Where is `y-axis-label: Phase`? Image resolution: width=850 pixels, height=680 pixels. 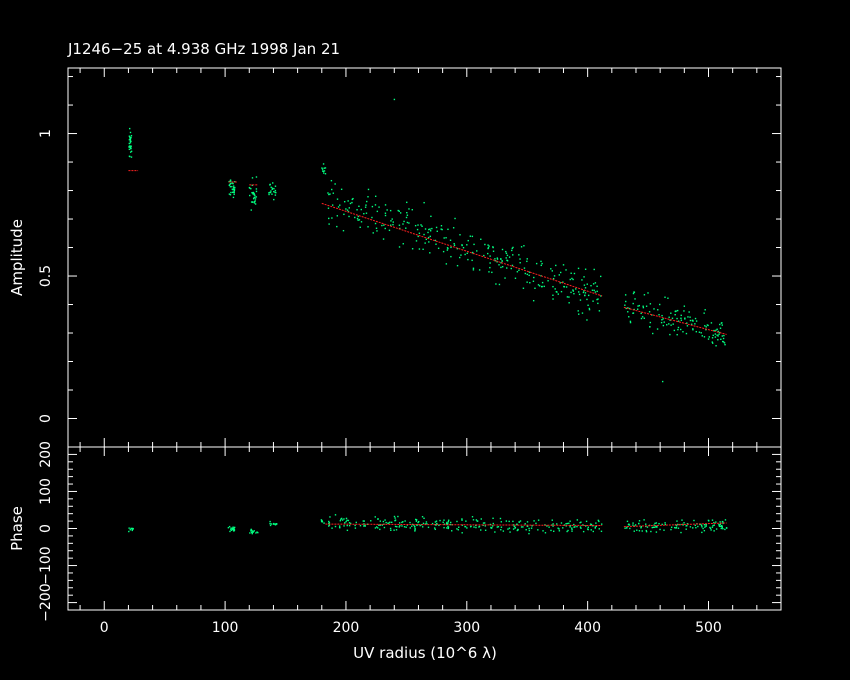
y-axis-label: Phase is located at coordinates (17, 528).